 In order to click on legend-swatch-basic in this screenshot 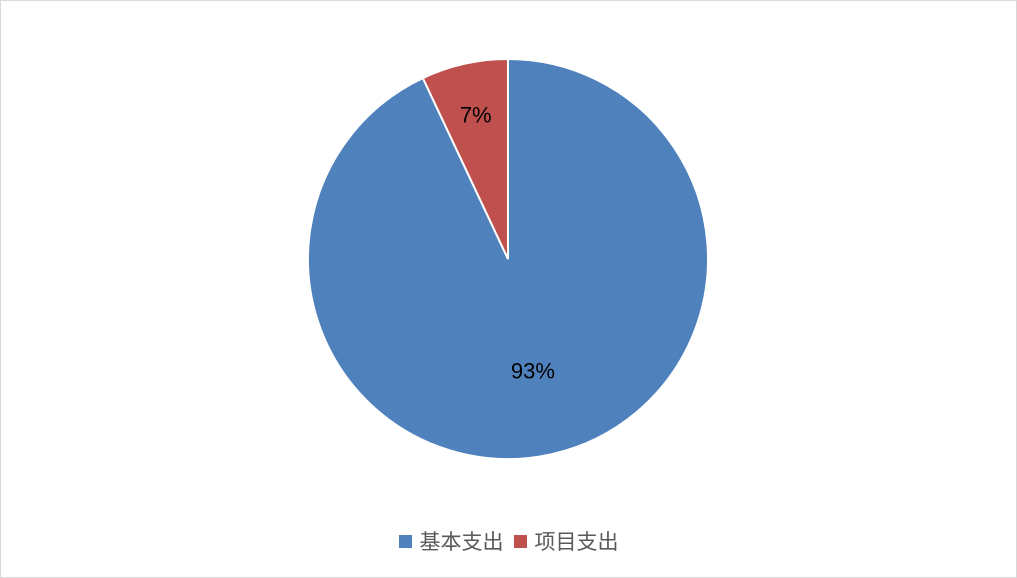, I will do `click(405, 541)`.